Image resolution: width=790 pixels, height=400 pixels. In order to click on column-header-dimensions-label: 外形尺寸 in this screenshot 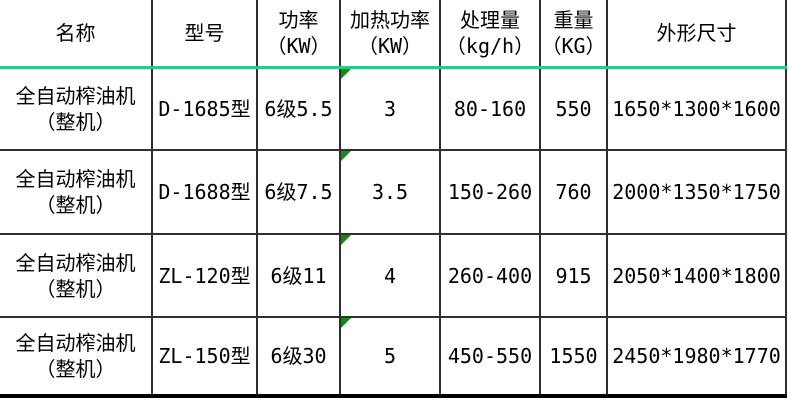, I will do `click(696, 33)`.